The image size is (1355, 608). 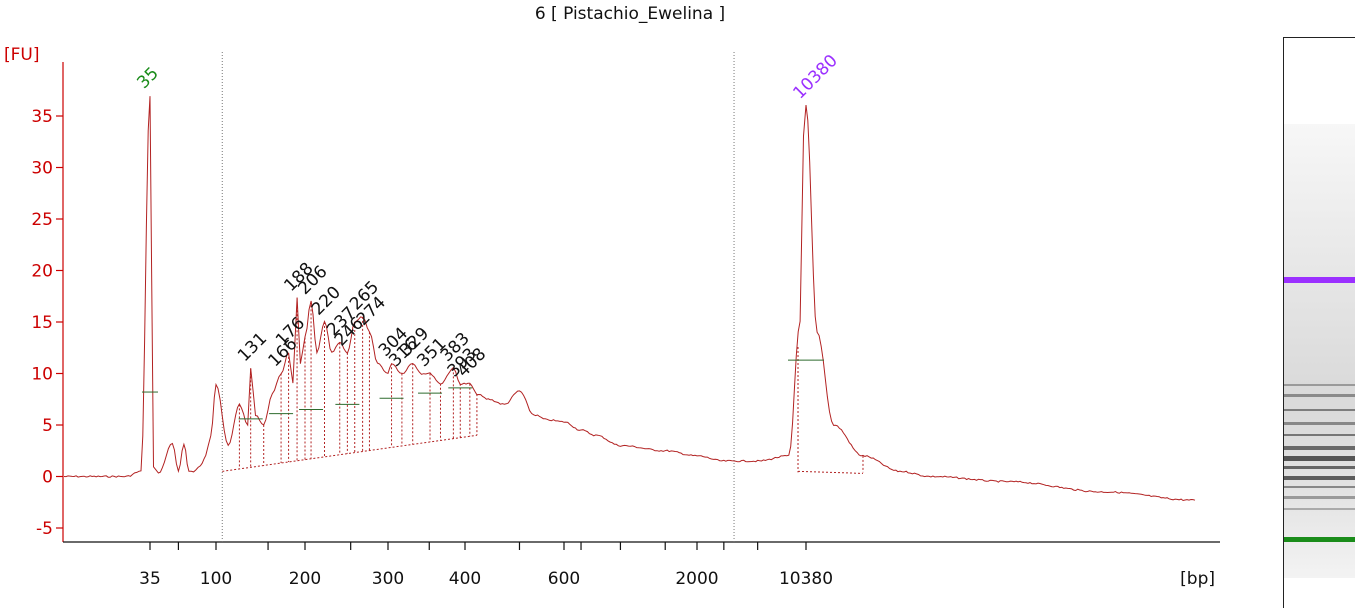 I want to click on y-tick-label: 35, so click(x=42, y=117).